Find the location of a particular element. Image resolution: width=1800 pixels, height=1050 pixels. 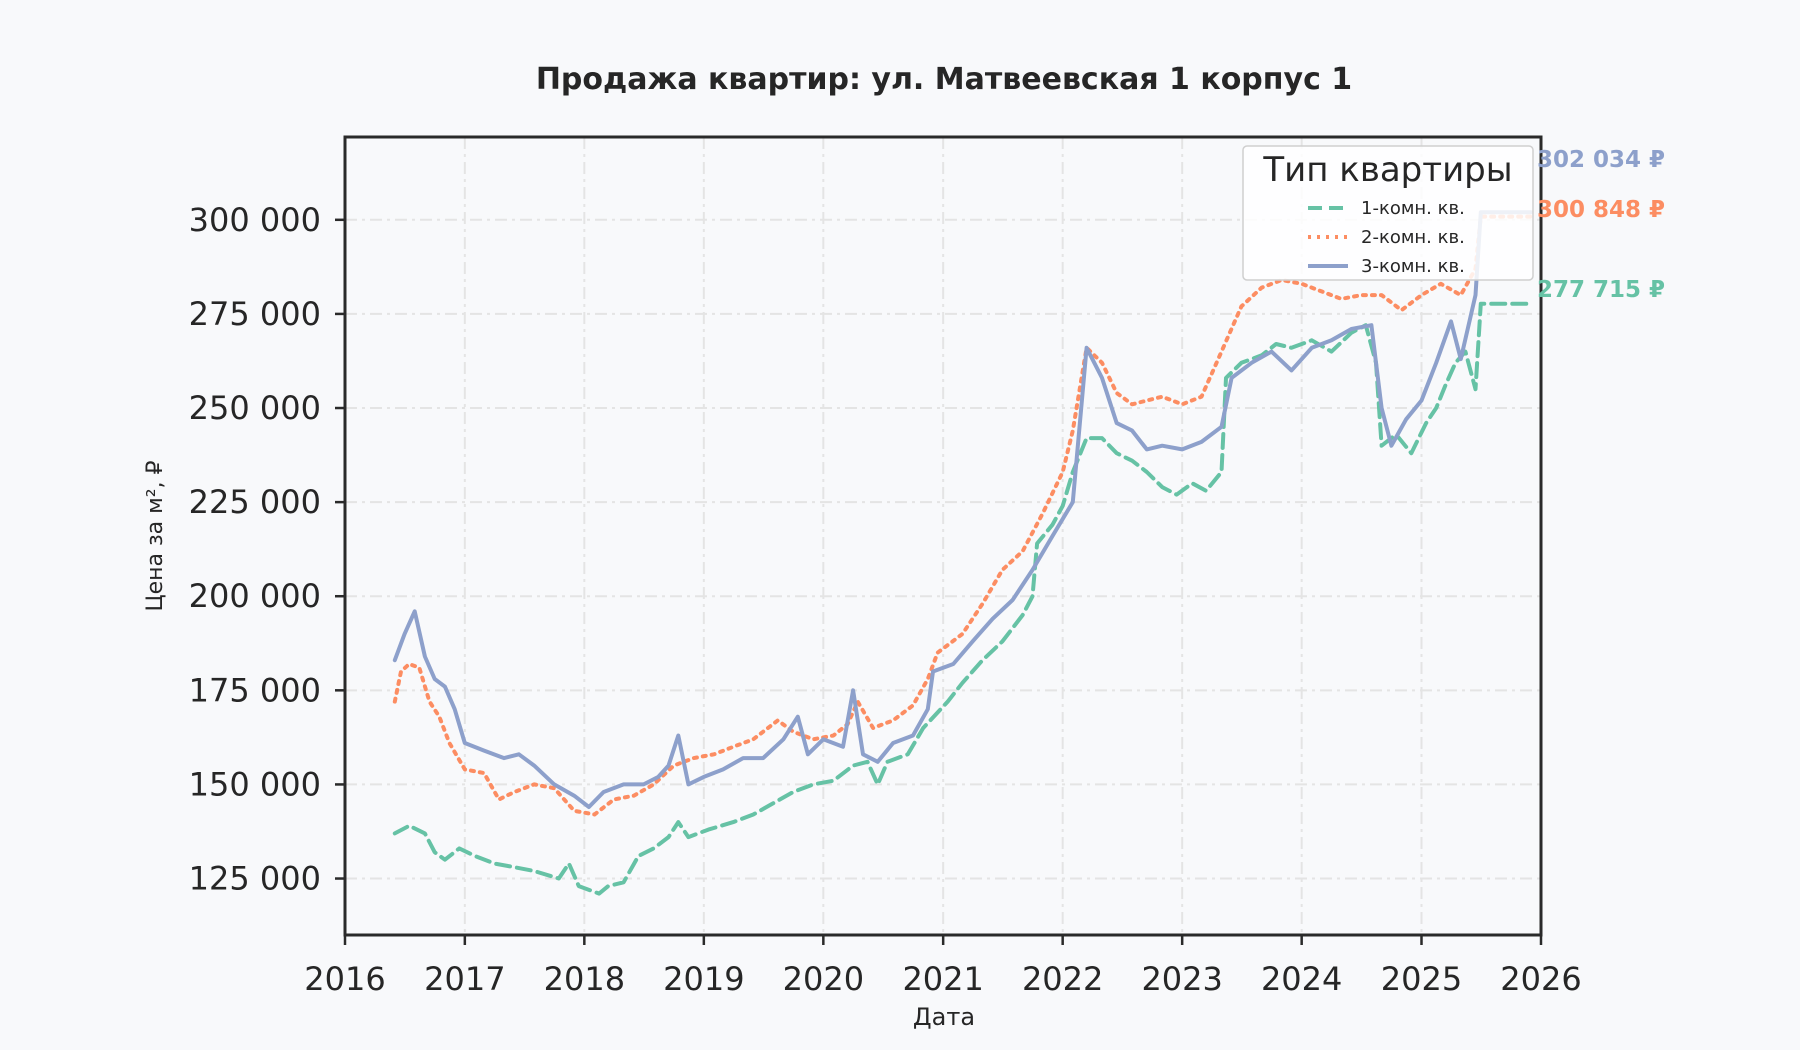

x-tick-label: 2026 is located at coordinates (1540, 979).